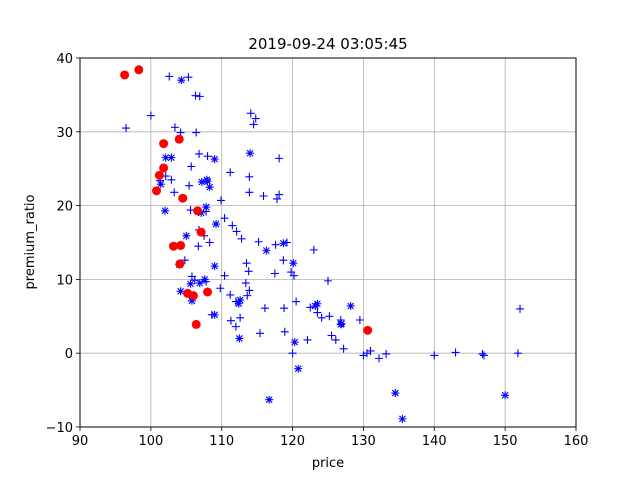  What do you see at coordinates (363, 441) in the screenshot?
I see `x-tick-label: 130` at bounding box center [363, 441].